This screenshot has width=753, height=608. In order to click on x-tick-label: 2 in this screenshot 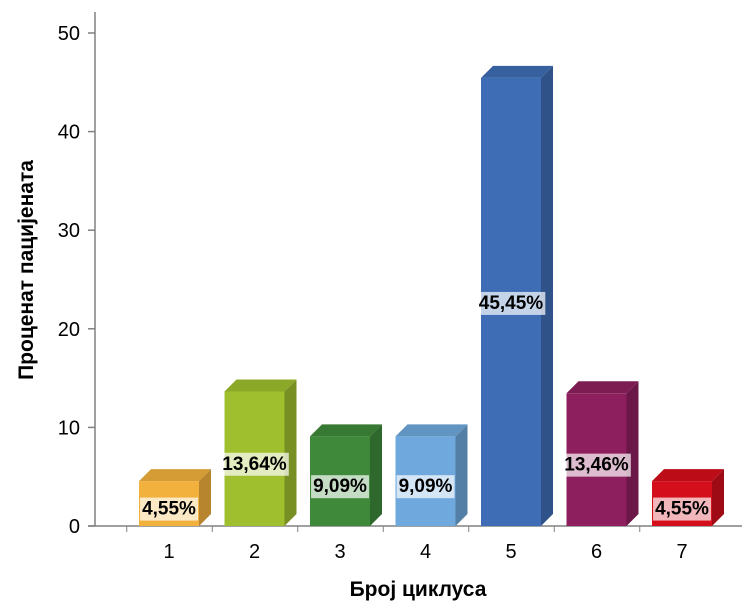, I will do `click(254, 552)`.